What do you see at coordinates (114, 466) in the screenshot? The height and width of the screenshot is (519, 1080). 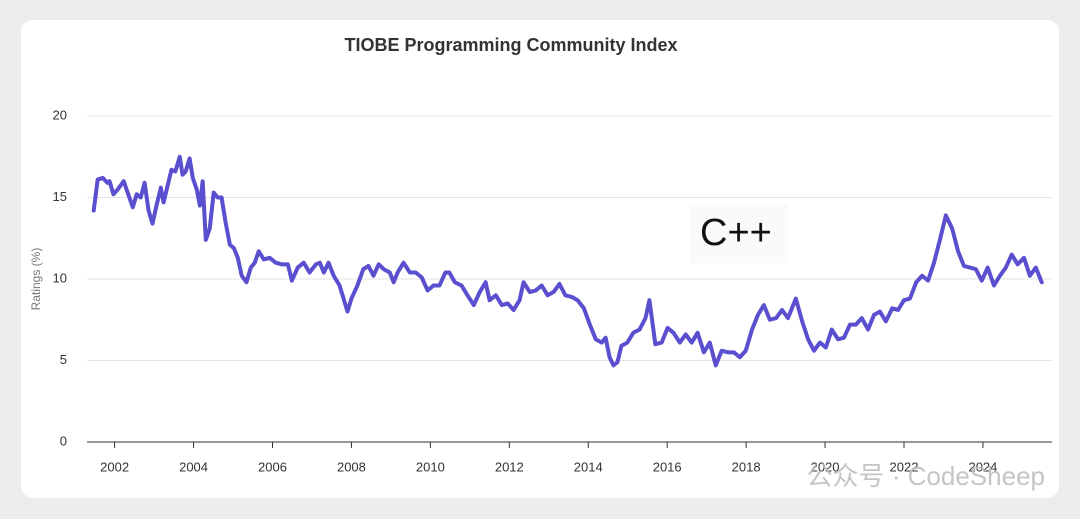 I see `x-tick-label: 2002` at bounding box center [114, 466].